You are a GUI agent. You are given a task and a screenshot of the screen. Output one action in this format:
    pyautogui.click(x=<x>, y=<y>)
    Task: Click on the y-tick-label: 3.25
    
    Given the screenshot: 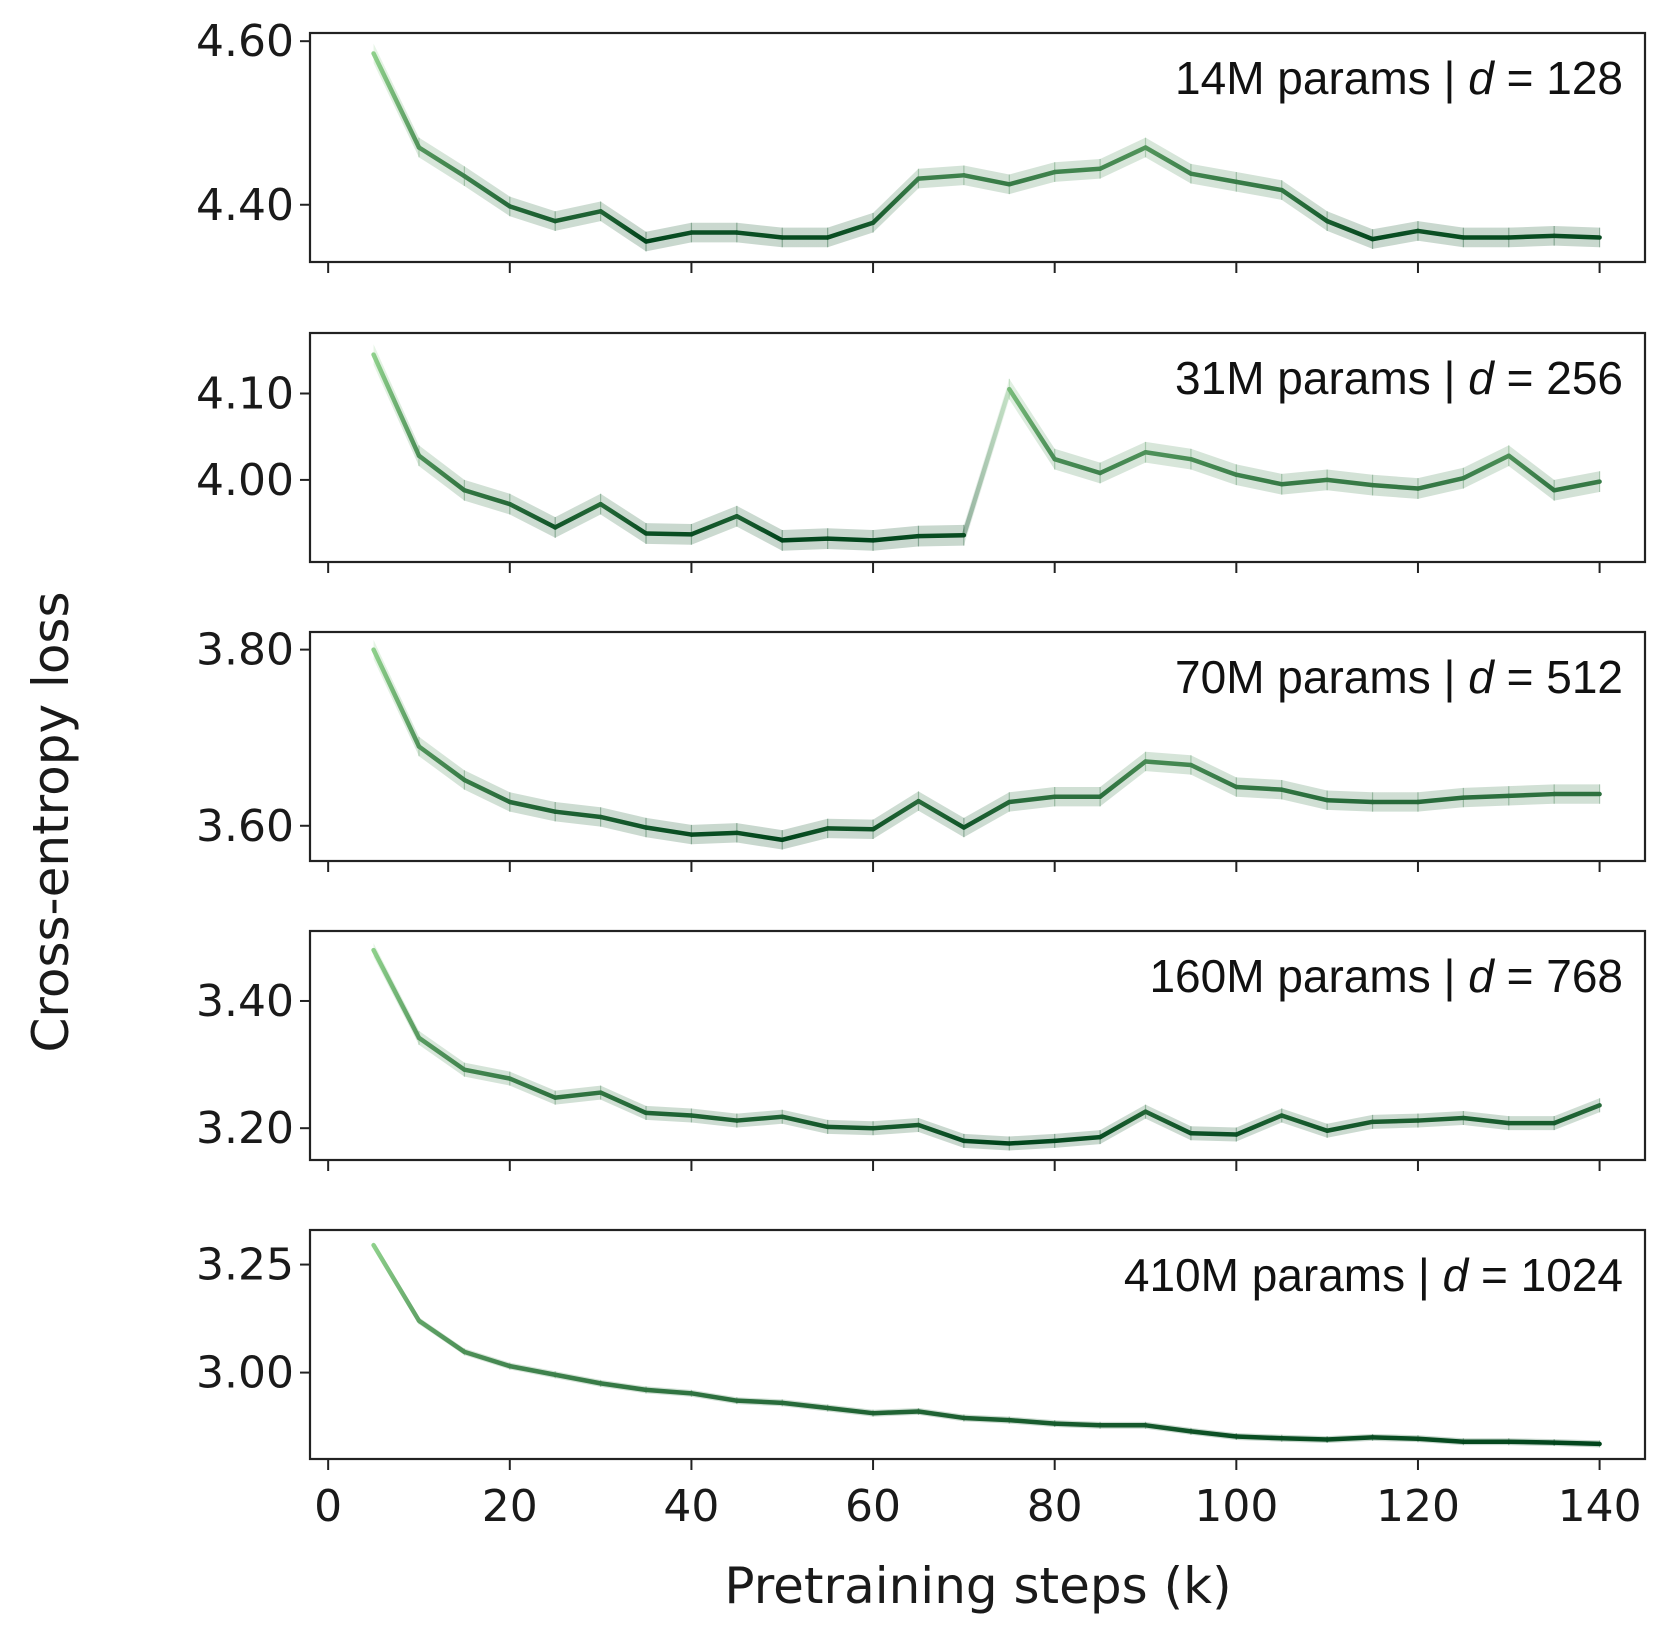 What is the action you would take?
    pyautogui.click(x=245, y=1265)
    